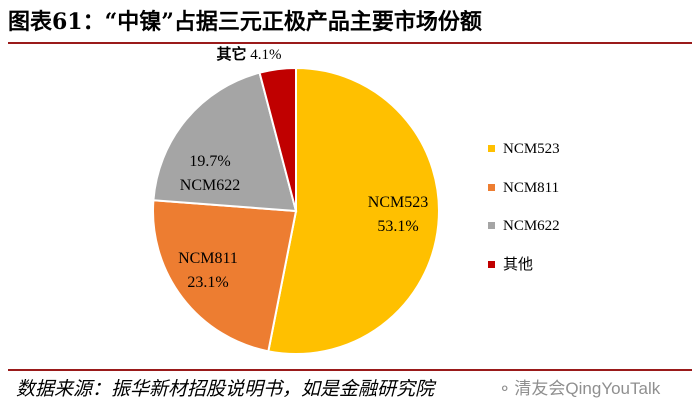  Describe the element at coordinates (563, 265) in the screenshot. I see `legend-item-其他: 其他` at that location.